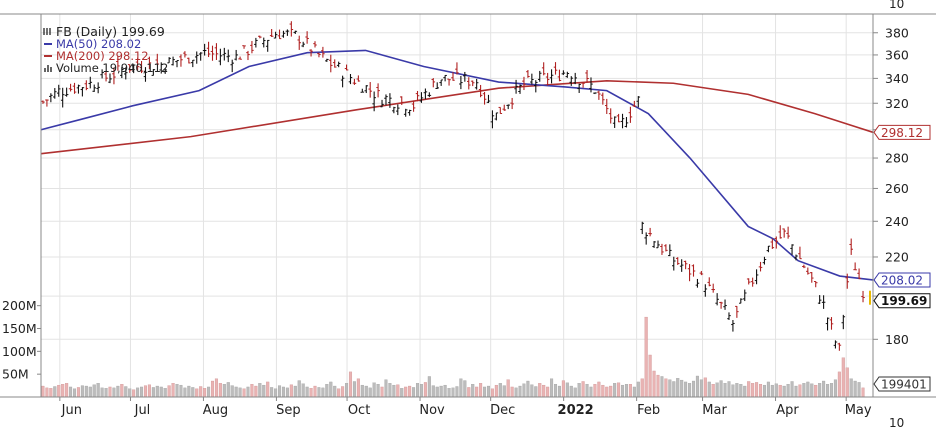  I want to click on x-tick-label-2022: 2022, so click(576, 410).